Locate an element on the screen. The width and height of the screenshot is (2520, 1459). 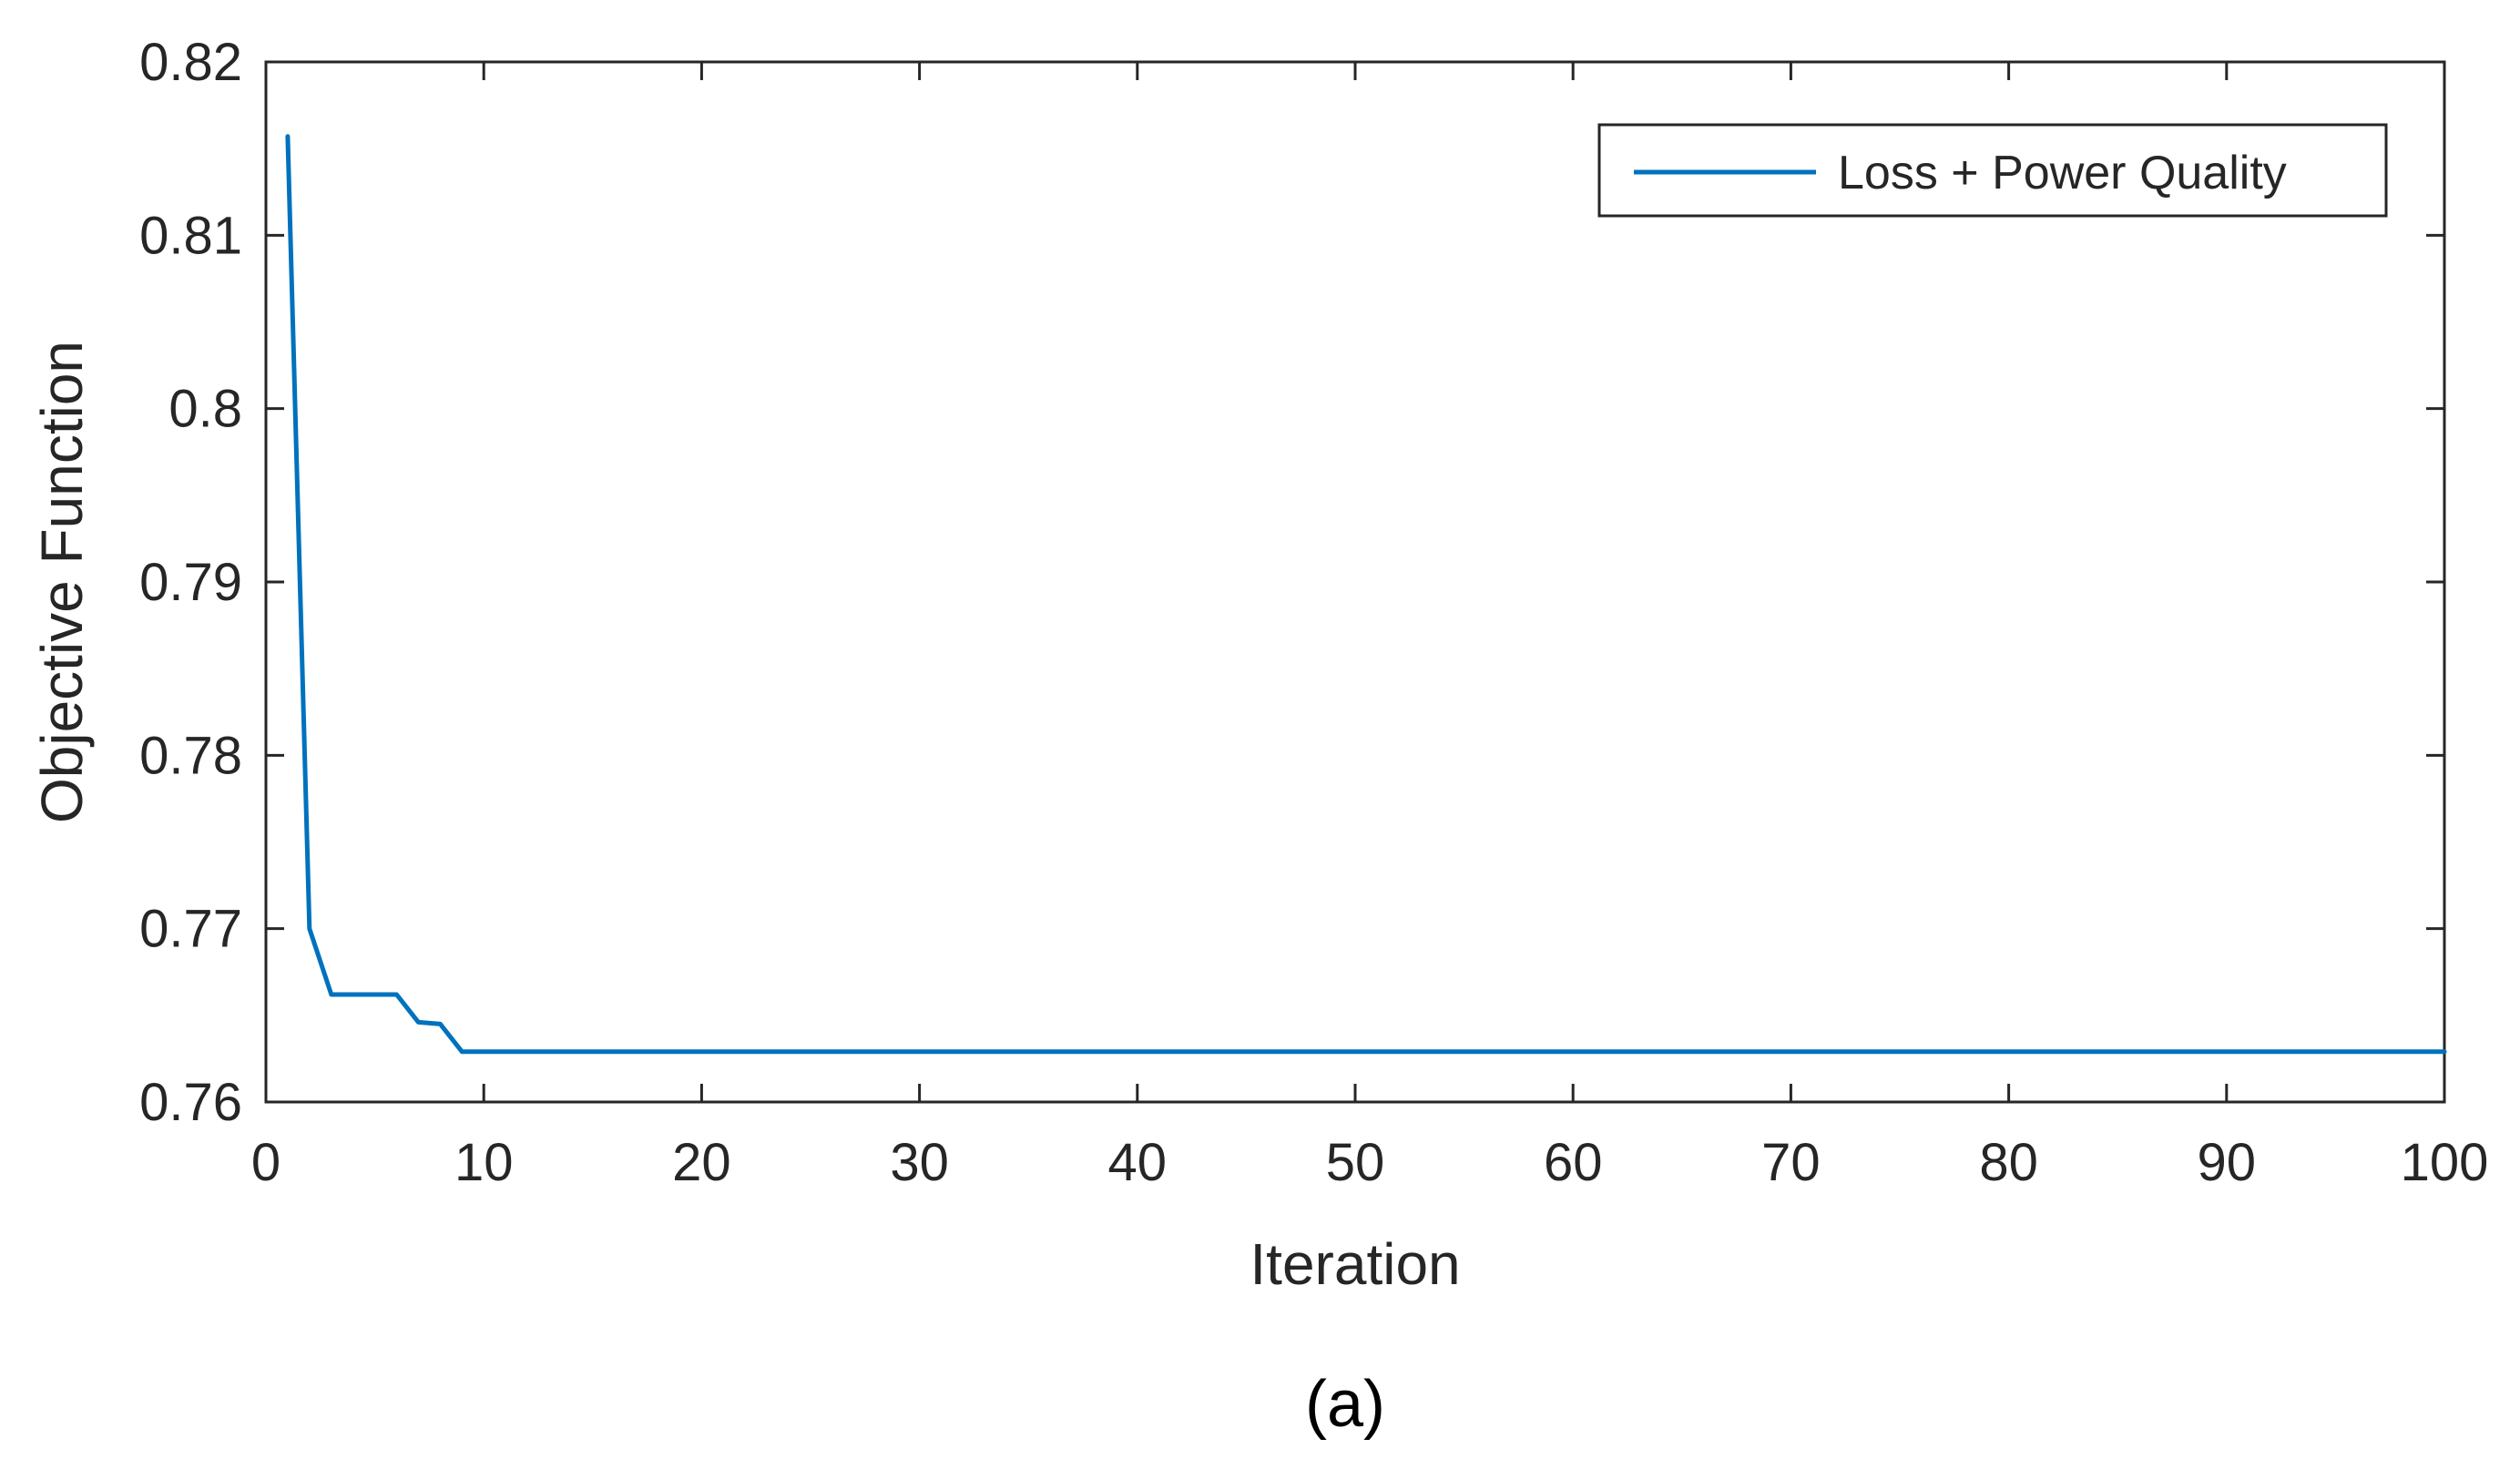
x-tick-label: 30 is located at coordinates (919, 1162).